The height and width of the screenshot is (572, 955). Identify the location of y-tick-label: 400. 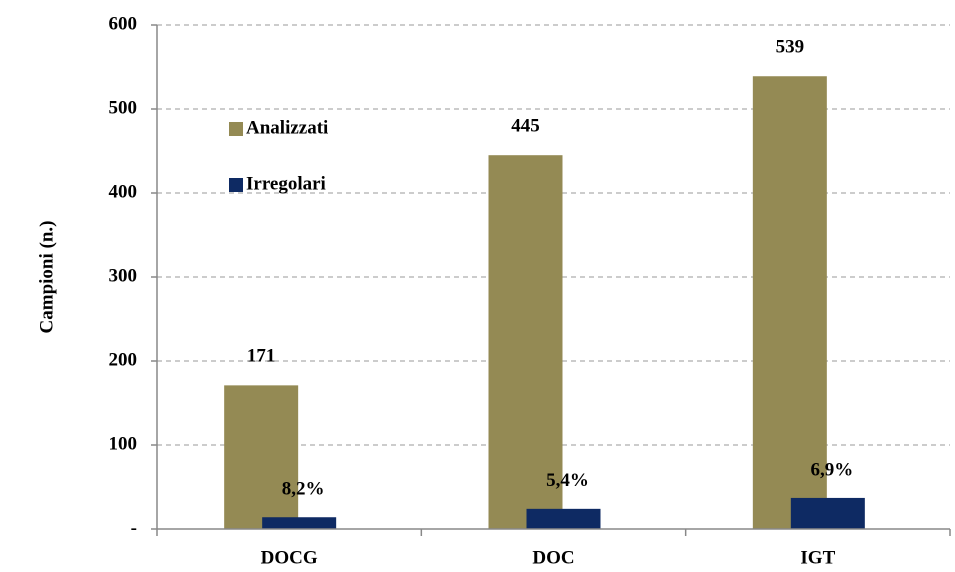
(123, 191).